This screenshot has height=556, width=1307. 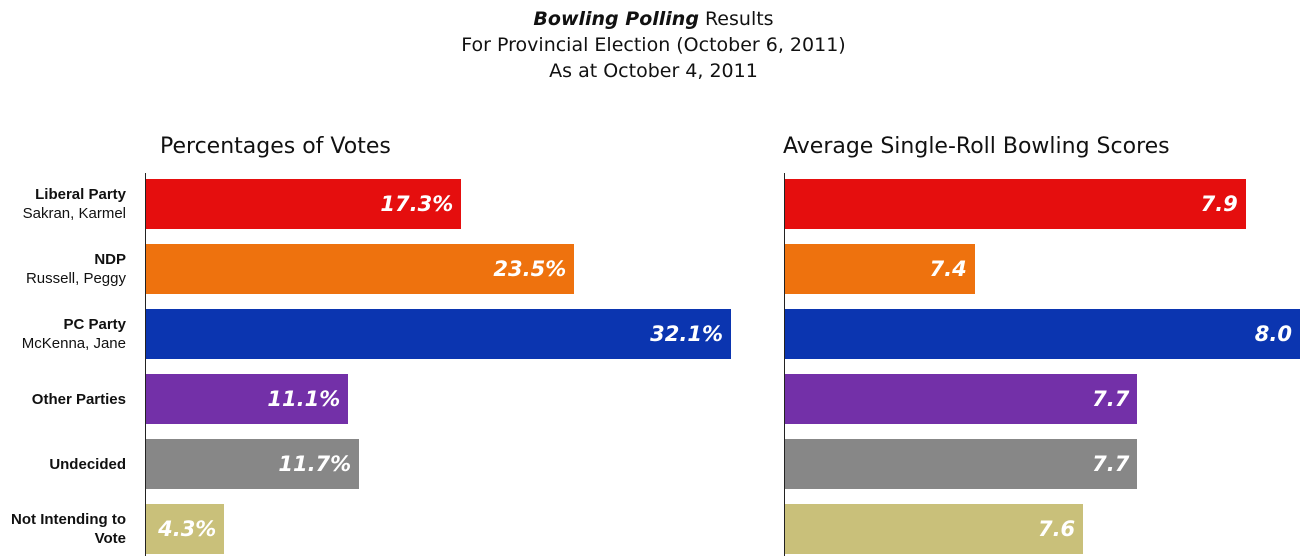 What do you see at coordinates (315, 464) in the screenshot?
I see `votes-bar-label: 11.7%` at bounding box center [315, 464].